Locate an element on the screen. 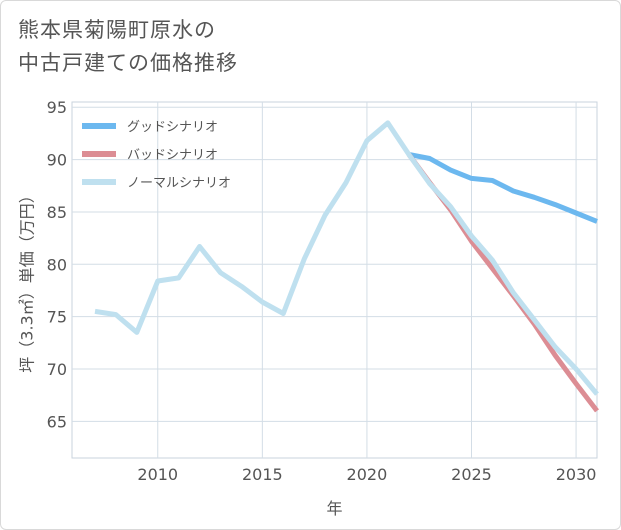 The image size is (621, 530). legend-label-1: グッドシナリオ is located at coordinates (172, 127).